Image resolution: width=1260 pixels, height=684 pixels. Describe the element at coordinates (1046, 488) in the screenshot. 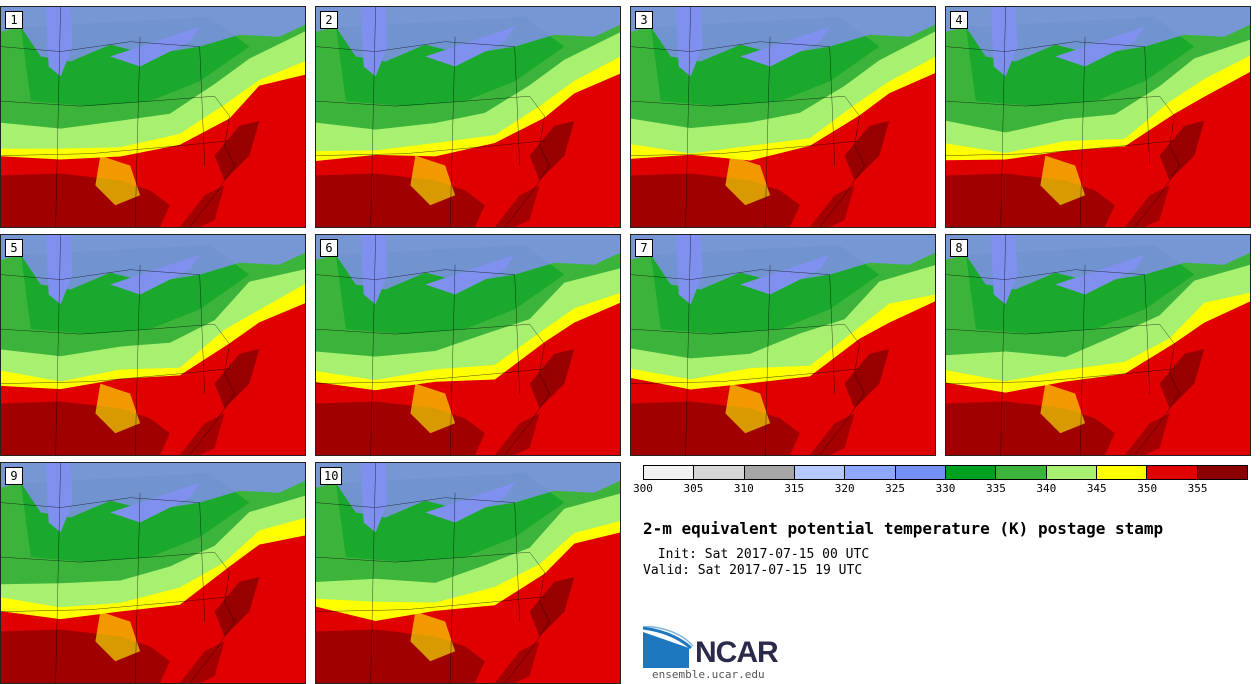

I see `colorbar-tick-label: 340` at that location.